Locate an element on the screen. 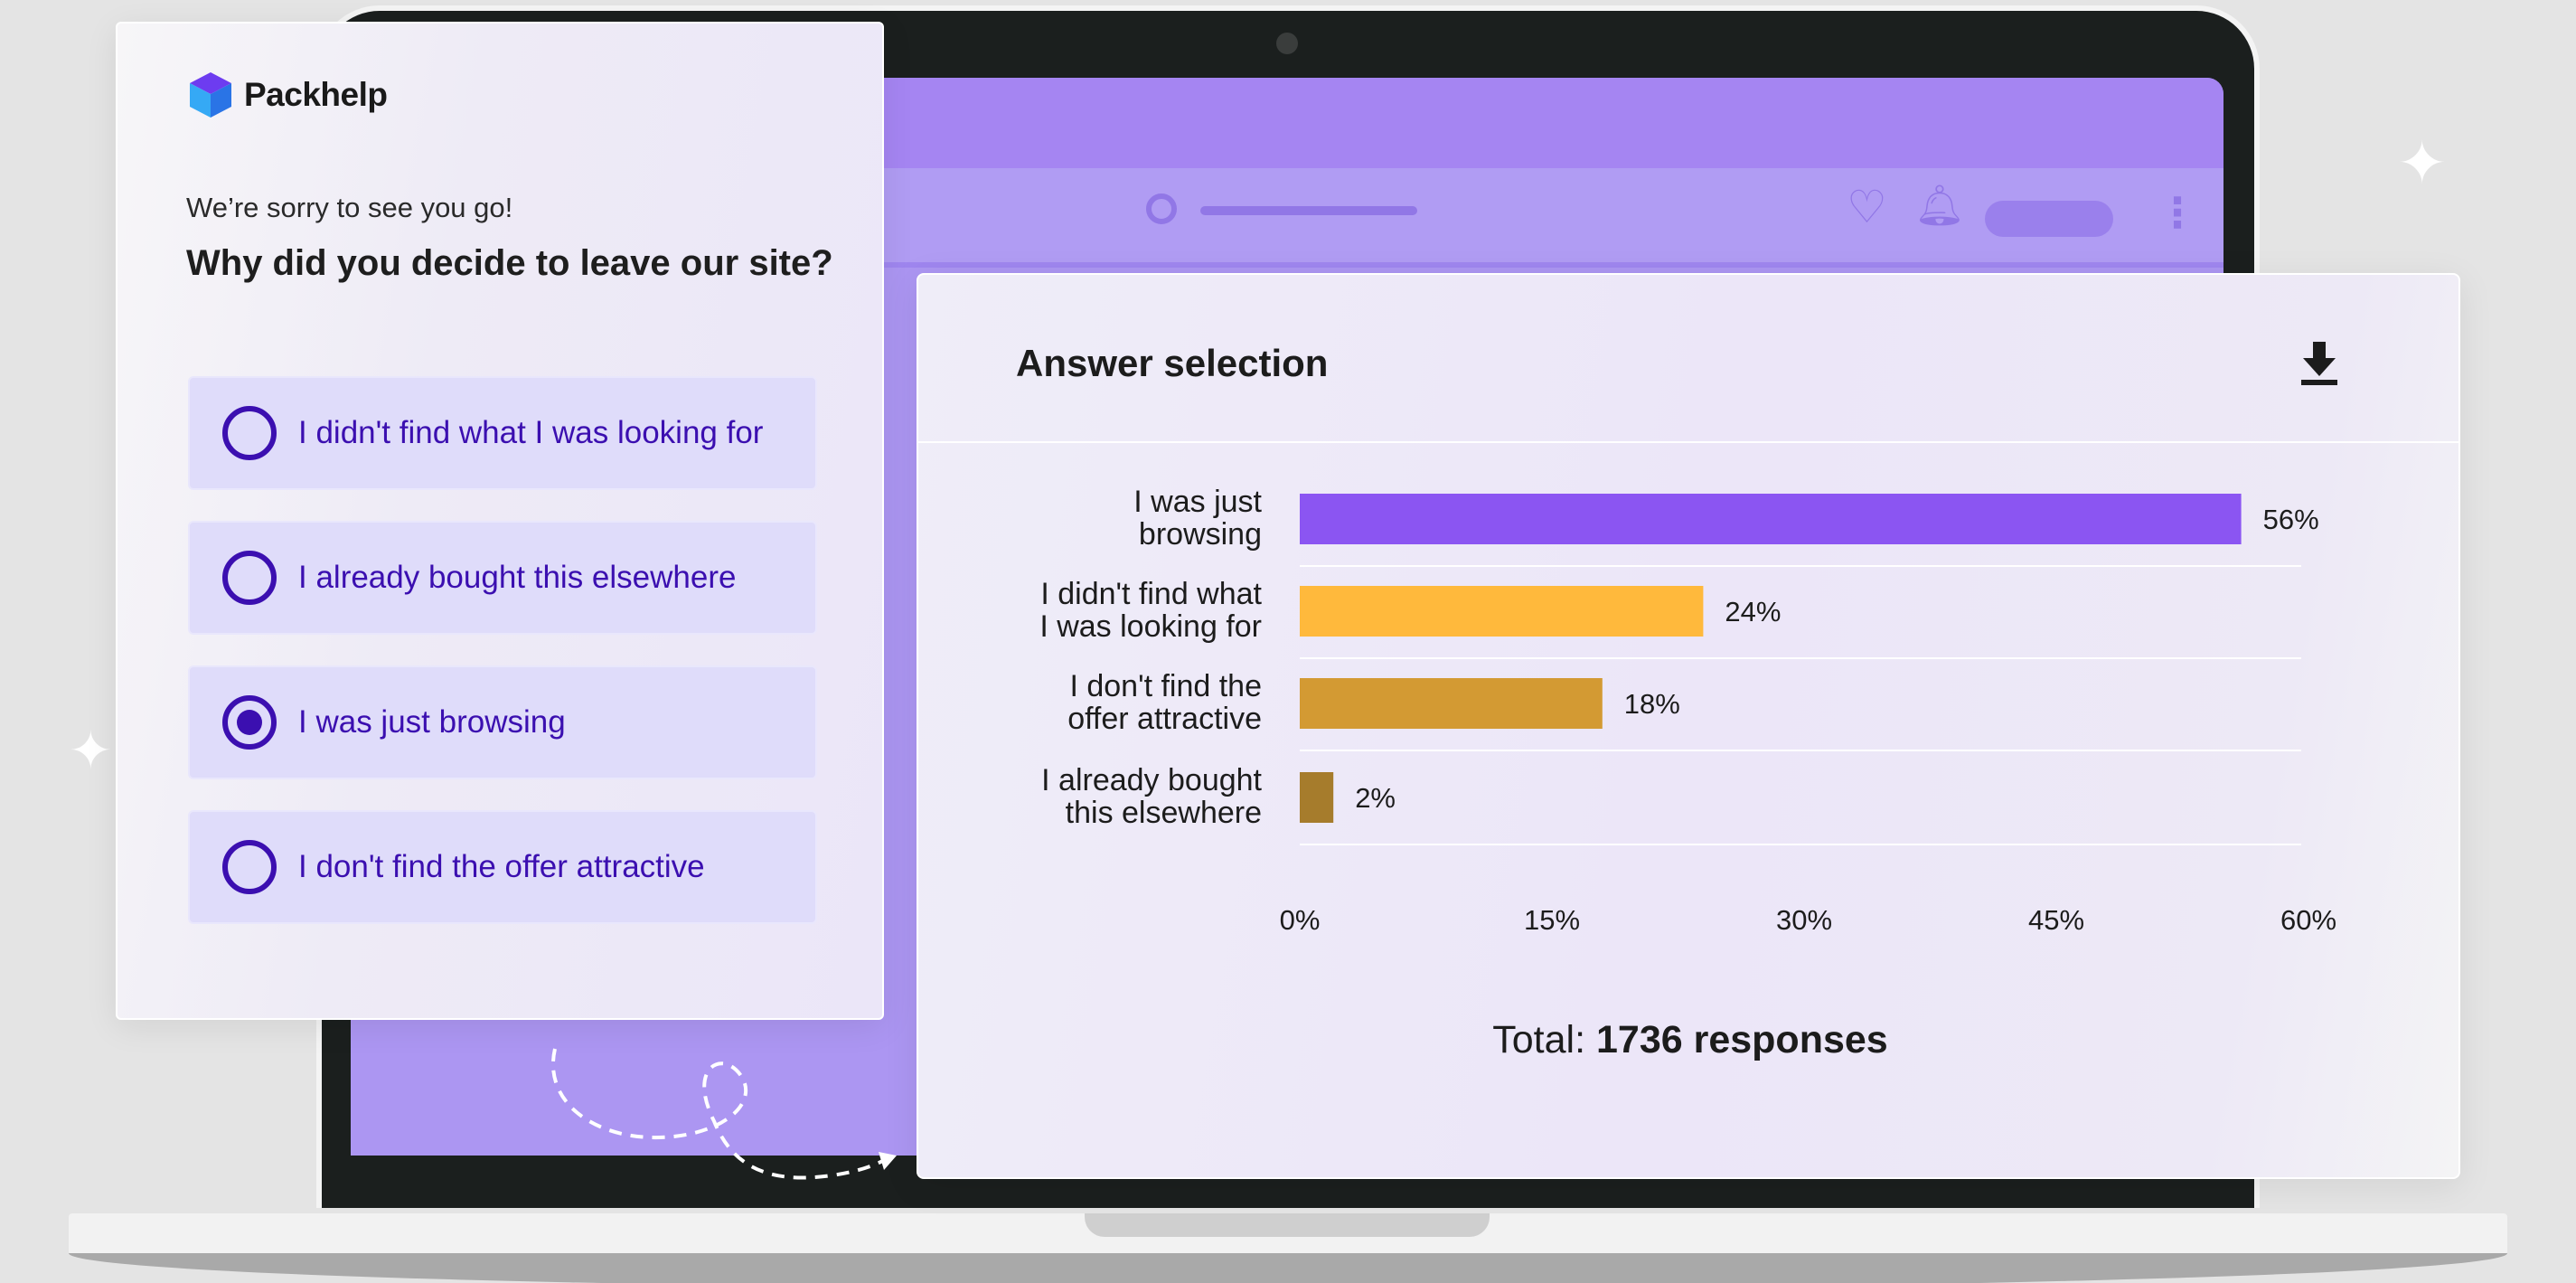 The height and width of the screenshot is (1283, 2576). nav-pill-placeholder is located at coordinates (2049, 219).